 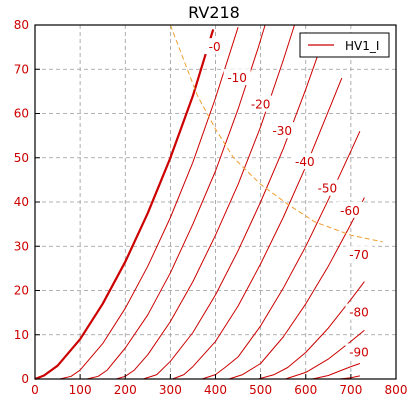 I want to click on x-tick-label: 0, so click(x=35, y=390).